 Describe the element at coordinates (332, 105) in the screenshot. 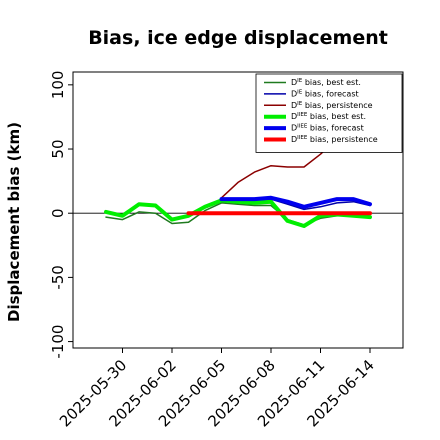

I see `legend-entry-2: DIE bias, persistence` at that location.